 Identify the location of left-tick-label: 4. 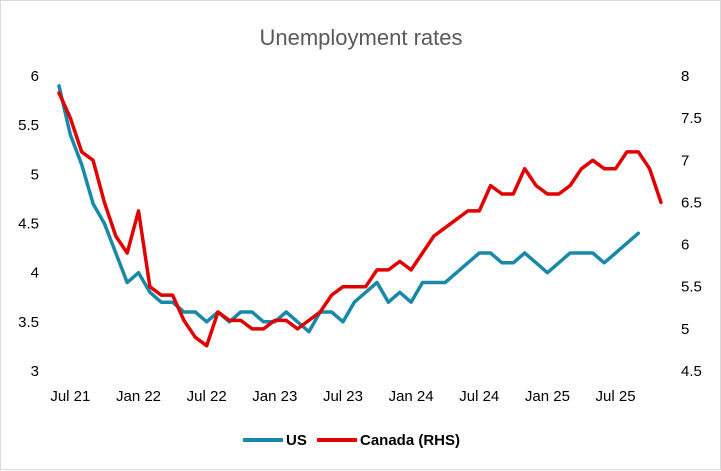
(35, 273).